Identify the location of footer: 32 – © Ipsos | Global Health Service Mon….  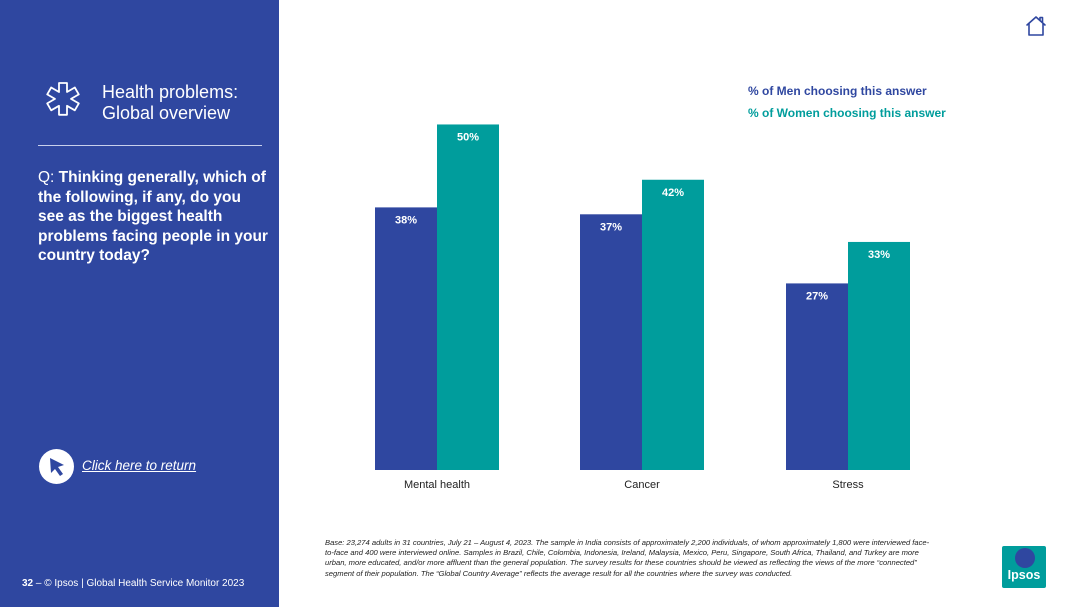
(133, 583).